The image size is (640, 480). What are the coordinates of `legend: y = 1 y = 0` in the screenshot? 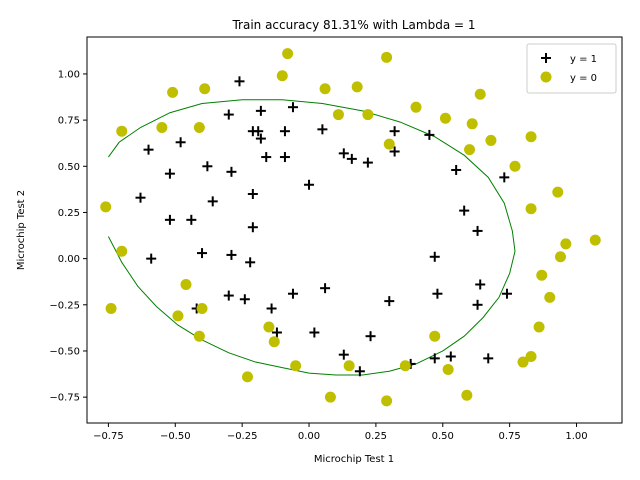 It's located at (571, 68).